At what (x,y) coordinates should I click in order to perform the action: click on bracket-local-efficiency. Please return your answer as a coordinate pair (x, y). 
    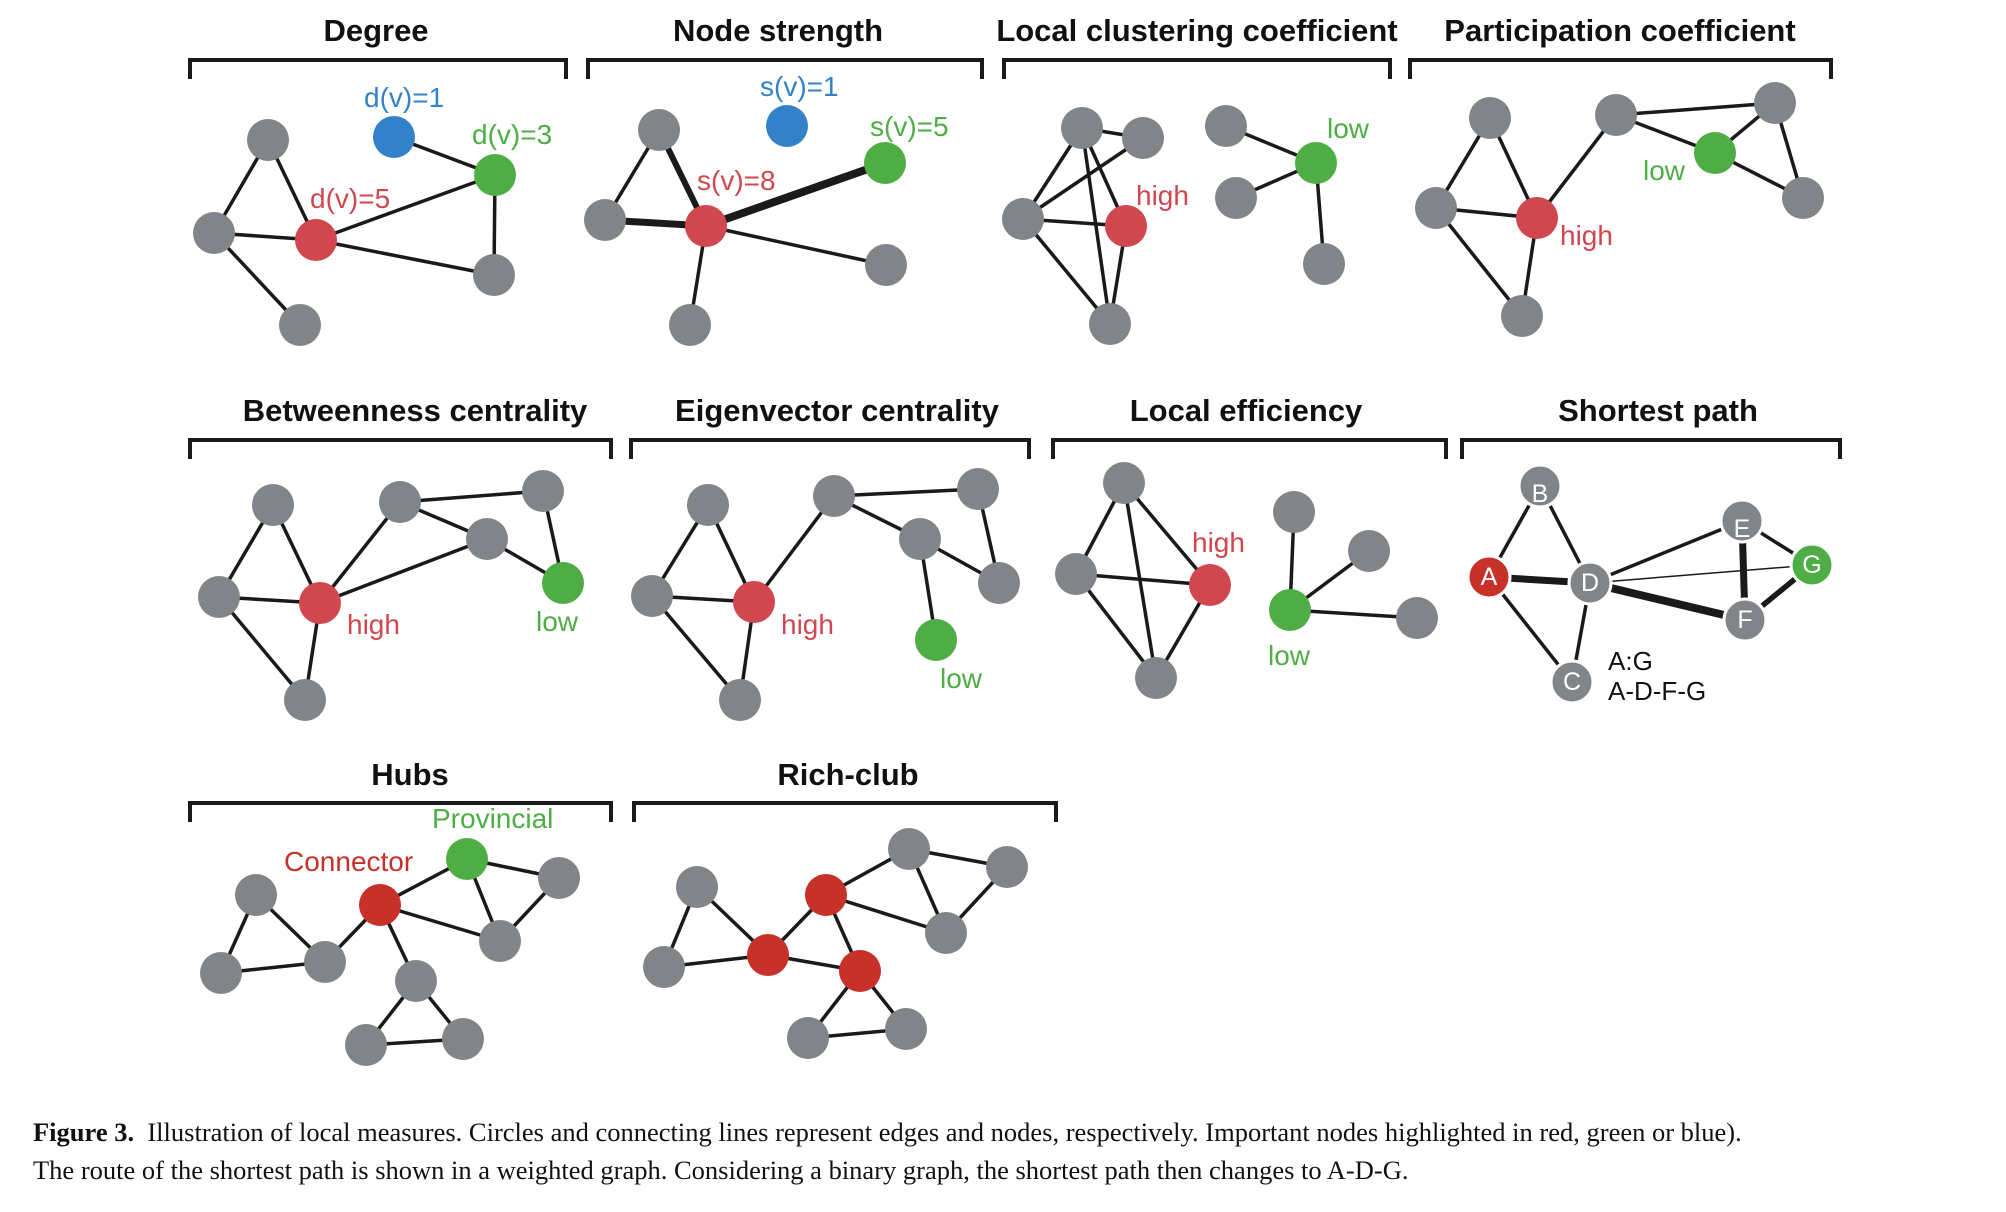
    Looking at the image, I should click on (1249, 448).